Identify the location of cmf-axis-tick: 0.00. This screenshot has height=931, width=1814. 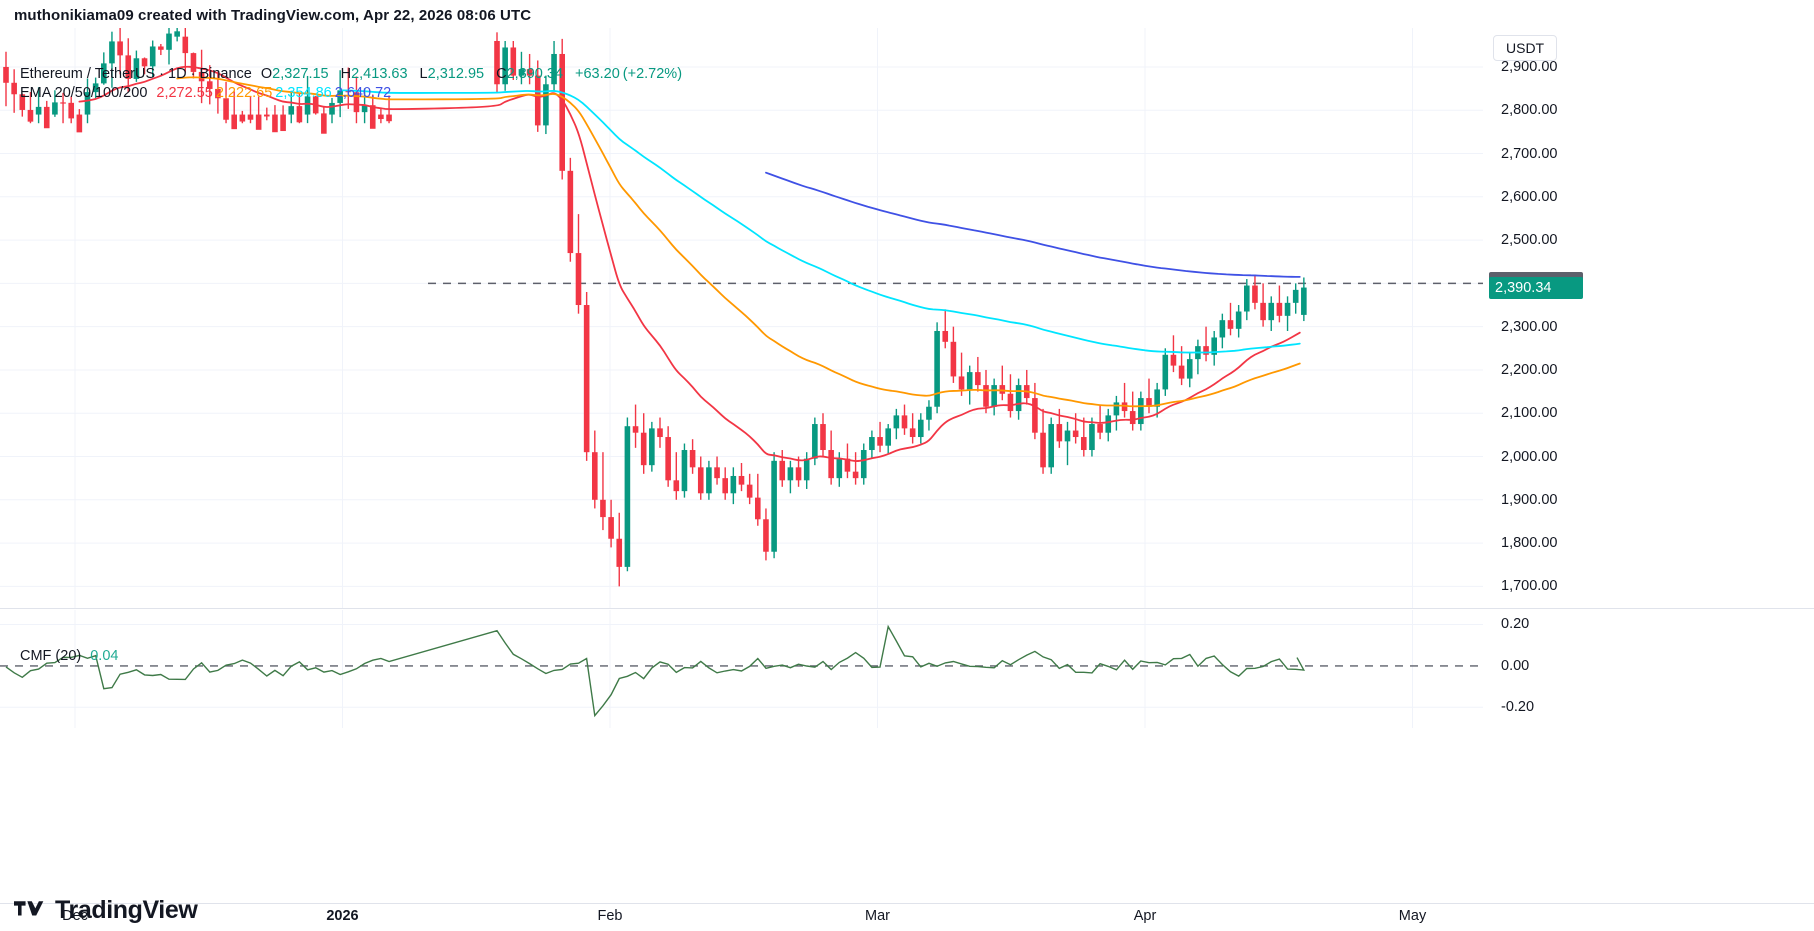
(1515, 665).